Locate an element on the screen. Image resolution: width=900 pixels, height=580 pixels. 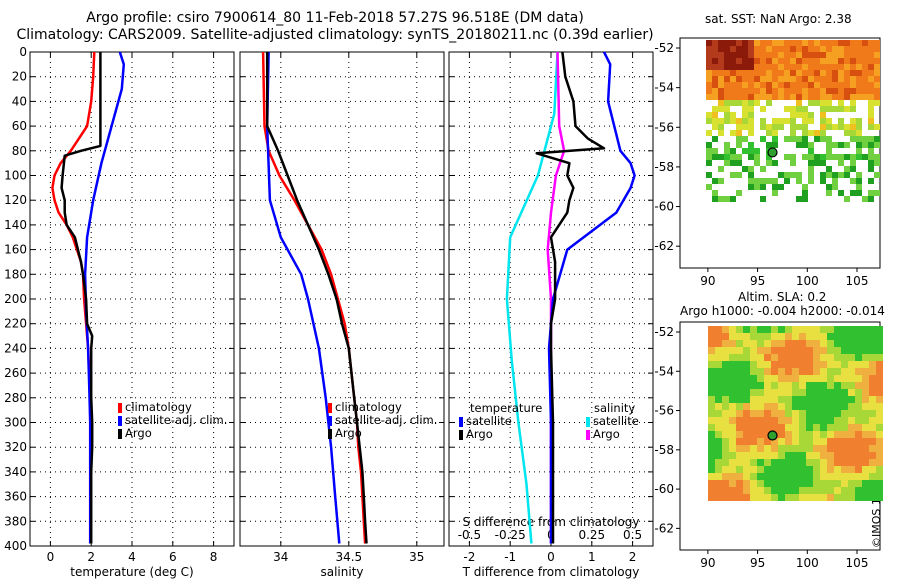
sla-map-lon-label: 95 is located at coordinates (757, 563).